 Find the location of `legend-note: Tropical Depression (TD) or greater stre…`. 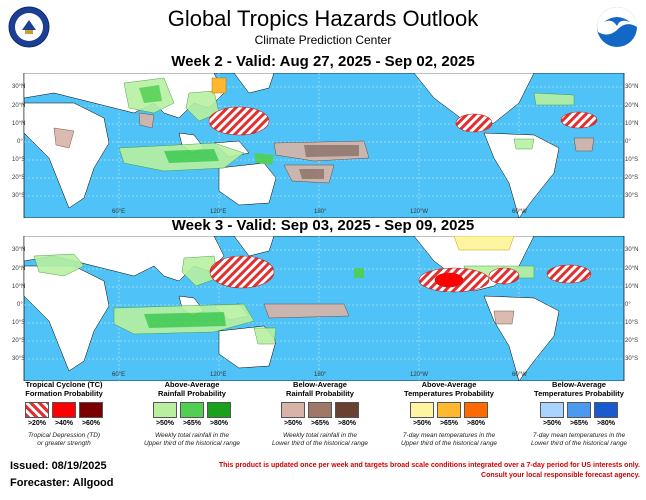

legend-note: Tropical Depression (TD) or greater stre… is located at coordinates (64, 440).